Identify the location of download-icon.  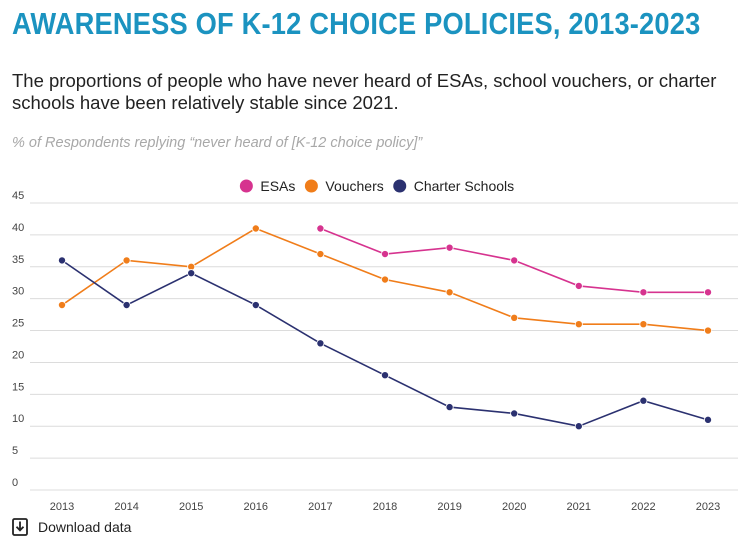
(20, 527).